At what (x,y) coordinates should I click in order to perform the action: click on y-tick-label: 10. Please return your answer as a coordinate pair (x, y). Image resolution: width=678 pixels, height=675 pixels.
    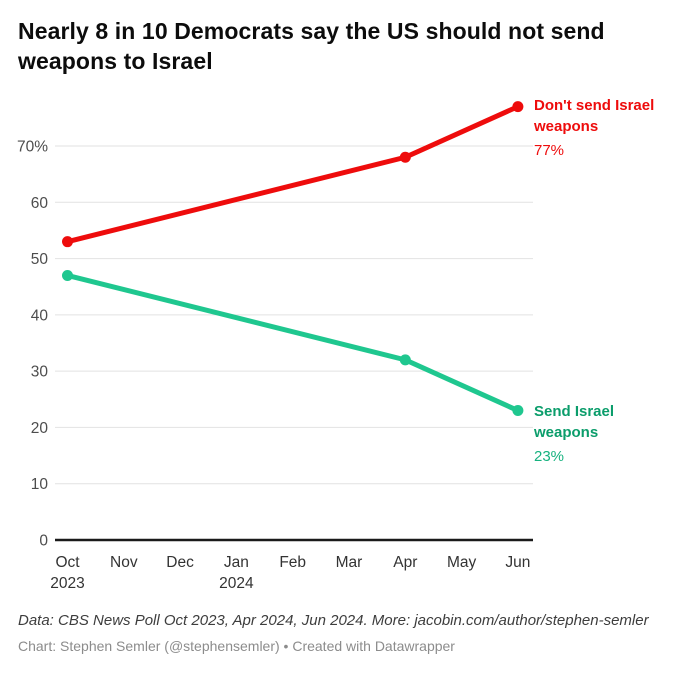
    Looking at the image, I should click on (40, 484).